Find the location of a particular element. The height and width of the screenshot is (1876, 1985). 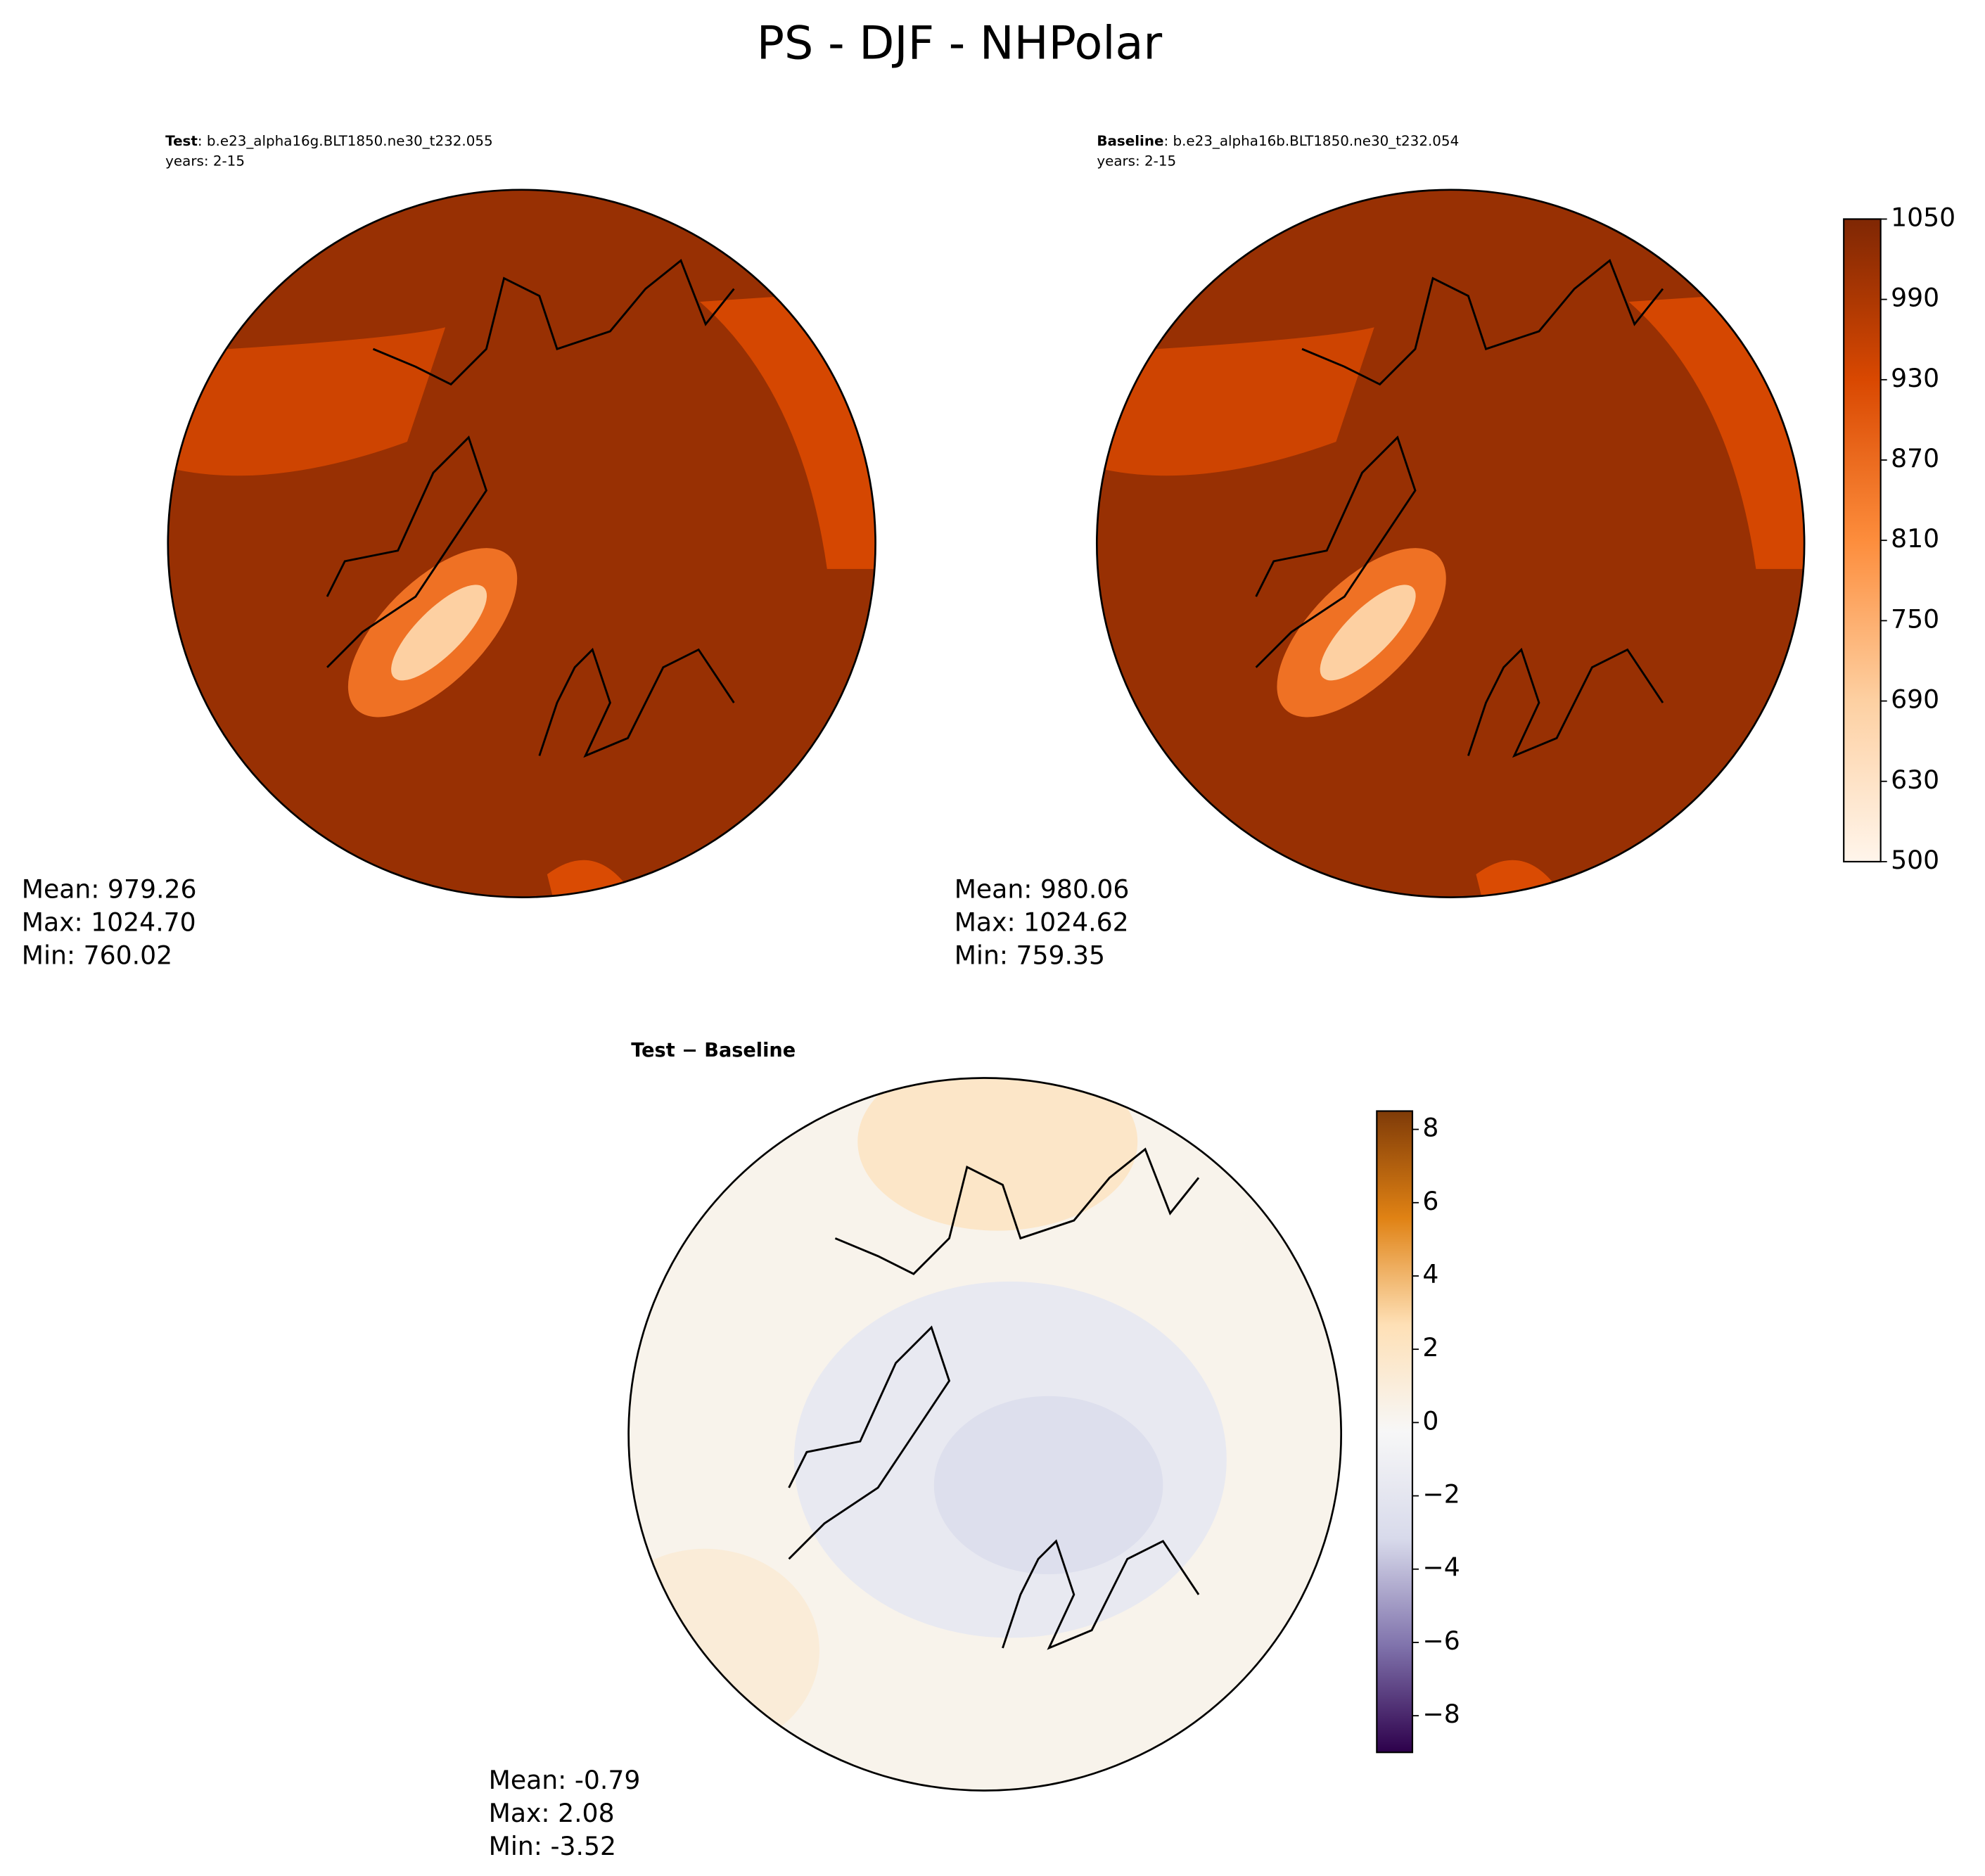

colorbar-tick-label: −8 is located at coordinates (1441, 1714).